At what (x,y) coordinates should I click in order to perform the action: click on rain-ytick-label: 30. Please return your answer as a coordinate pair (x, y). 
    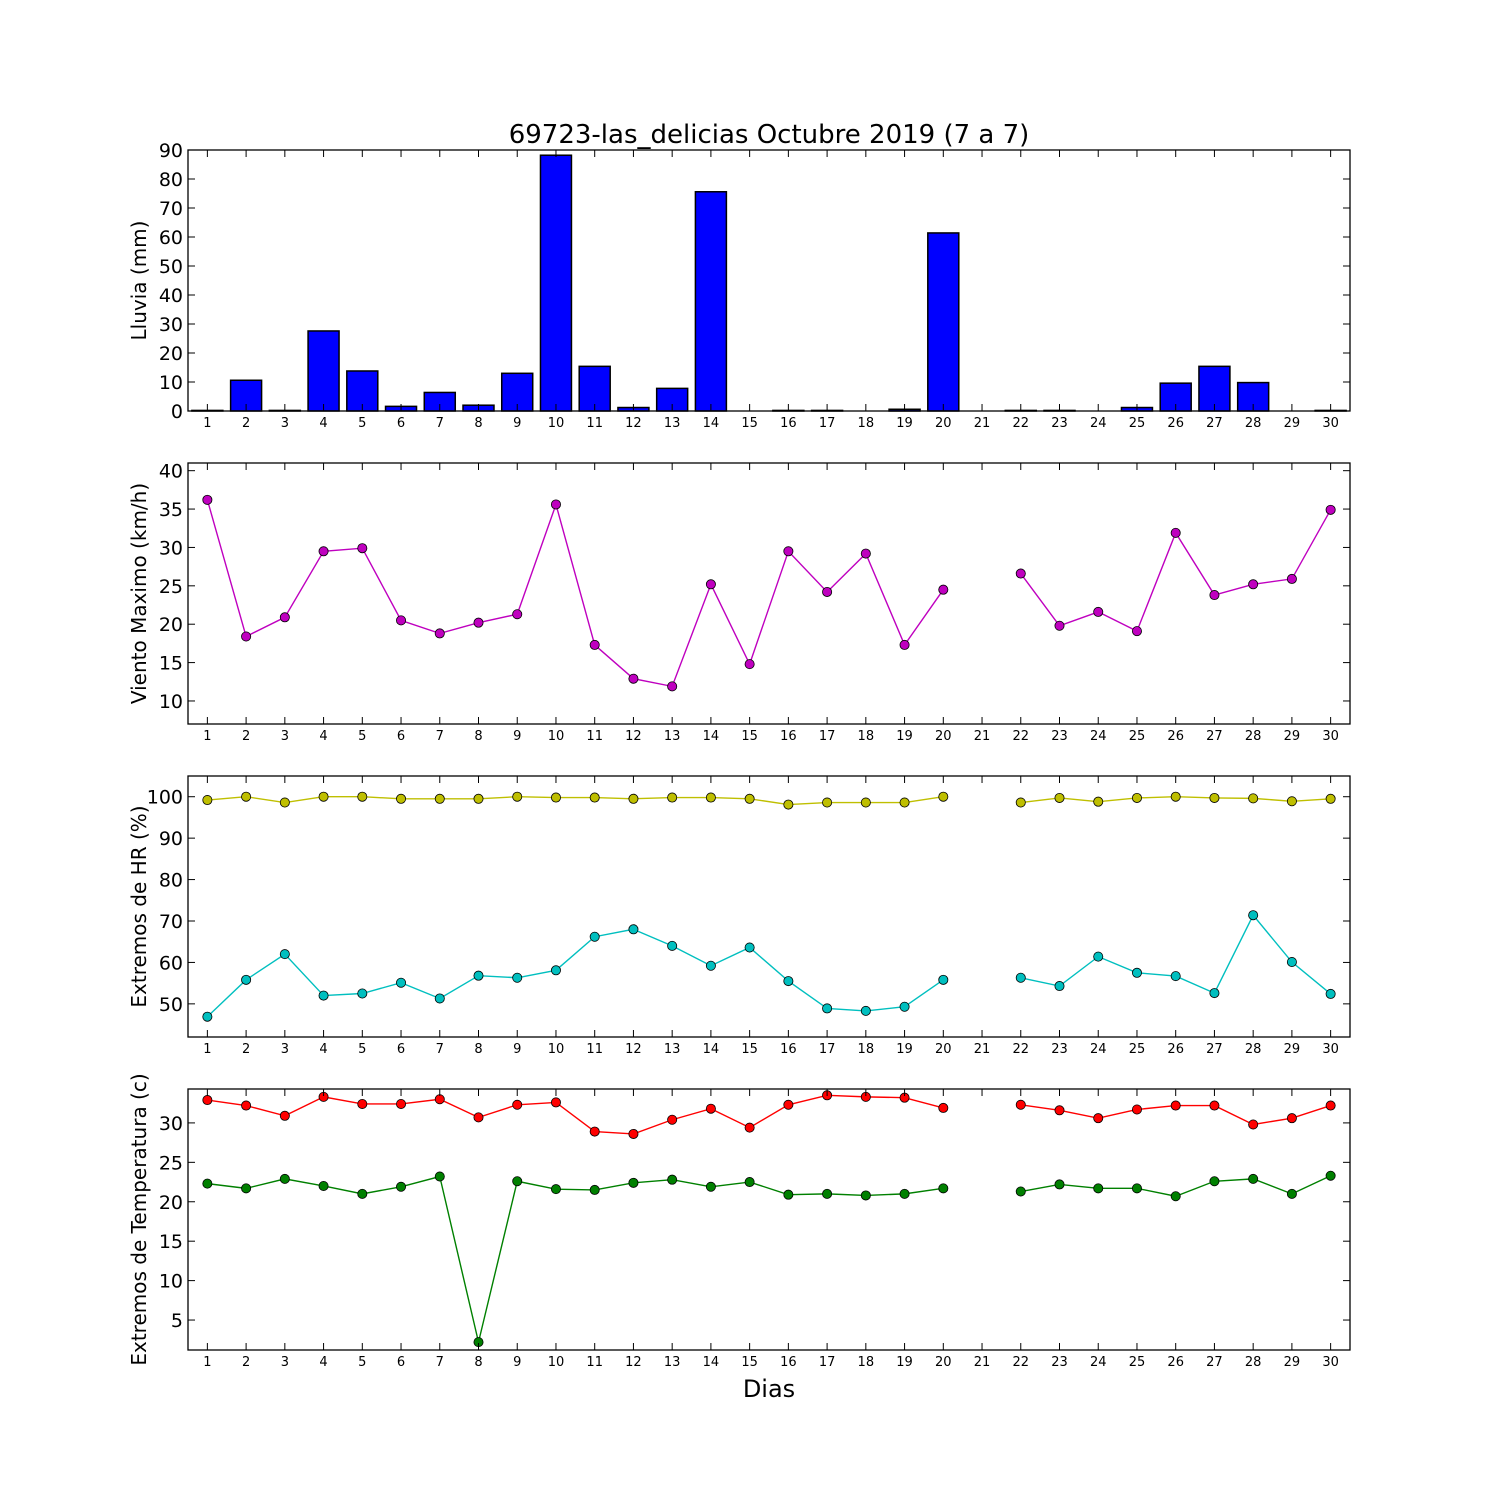
    Looking at the image, I should click on (171, 325).